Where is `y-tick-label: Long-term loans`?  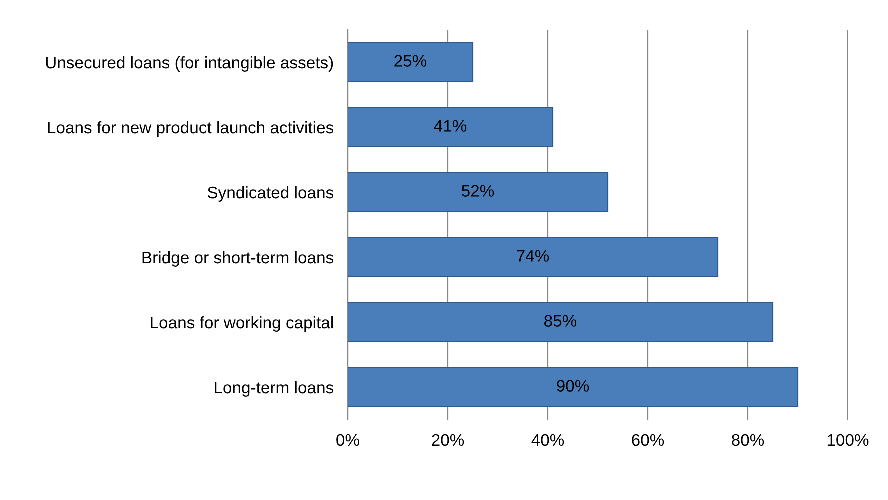 y-tick-label: Long-term loans is located at coordinates (274, 389).